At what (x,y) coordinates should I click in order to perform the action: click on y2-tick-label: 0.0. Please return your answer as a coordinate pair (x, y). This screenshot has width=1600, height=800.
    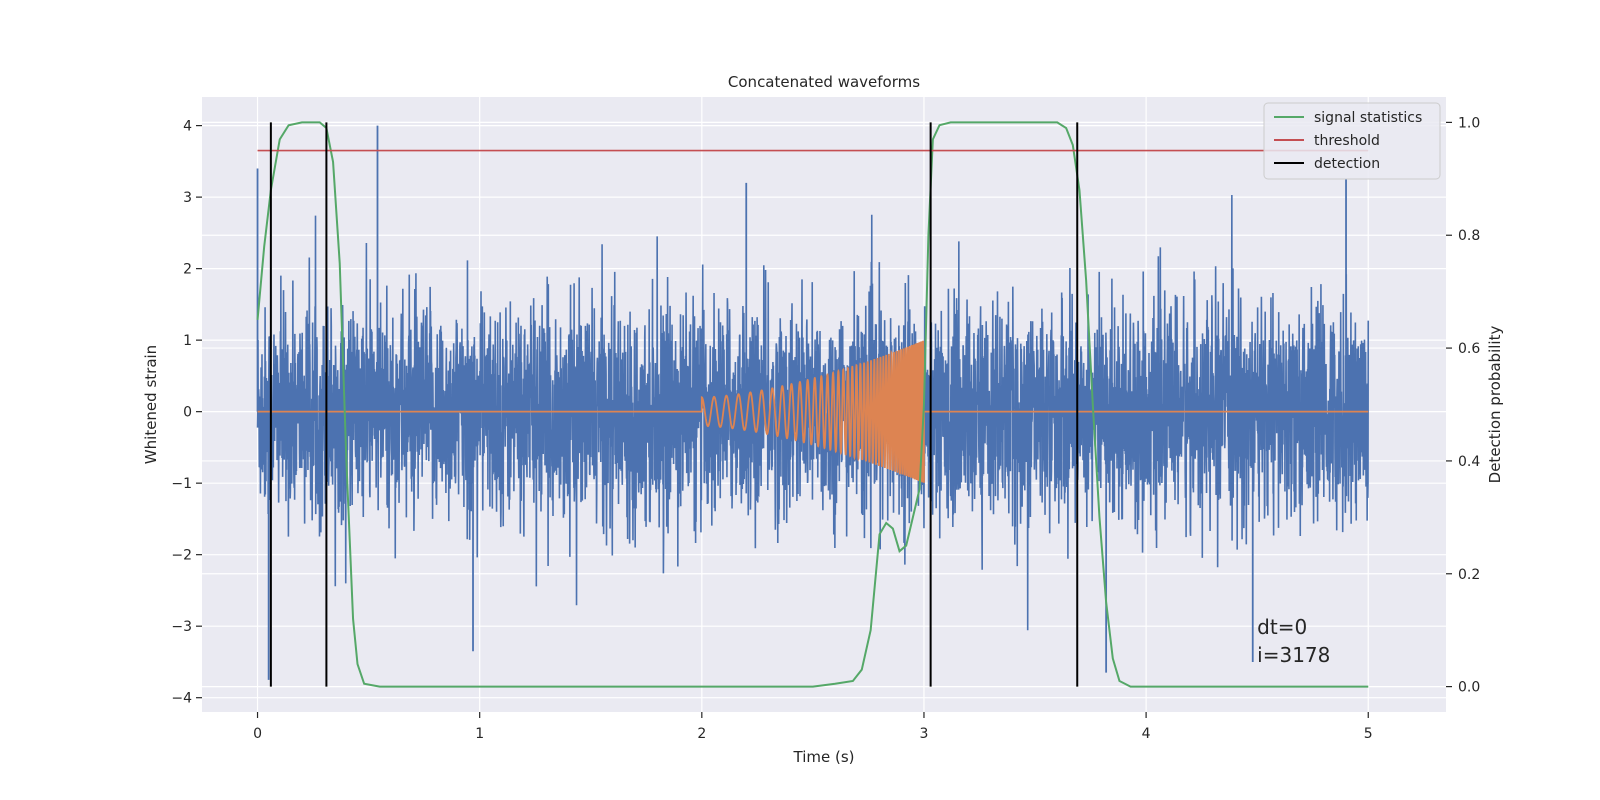
    Looking at the image, I should click on (1469, 688).